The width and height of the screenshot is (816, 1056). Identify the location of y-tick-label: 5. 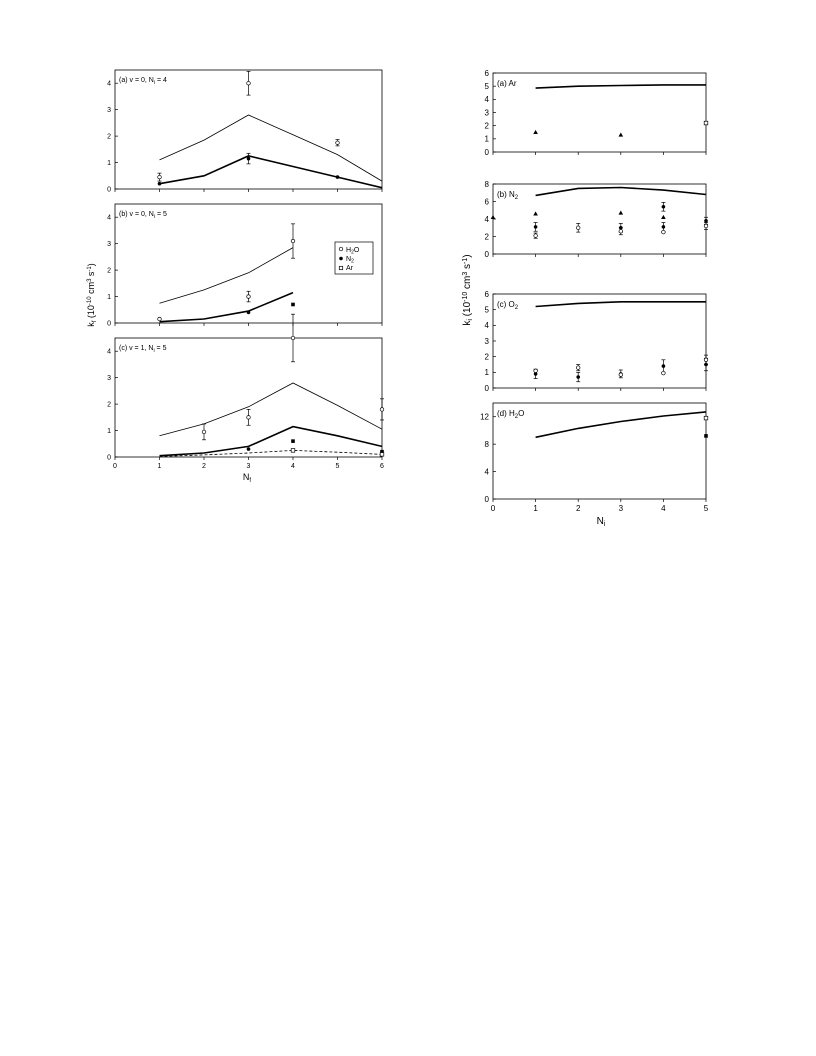
(487, 86).